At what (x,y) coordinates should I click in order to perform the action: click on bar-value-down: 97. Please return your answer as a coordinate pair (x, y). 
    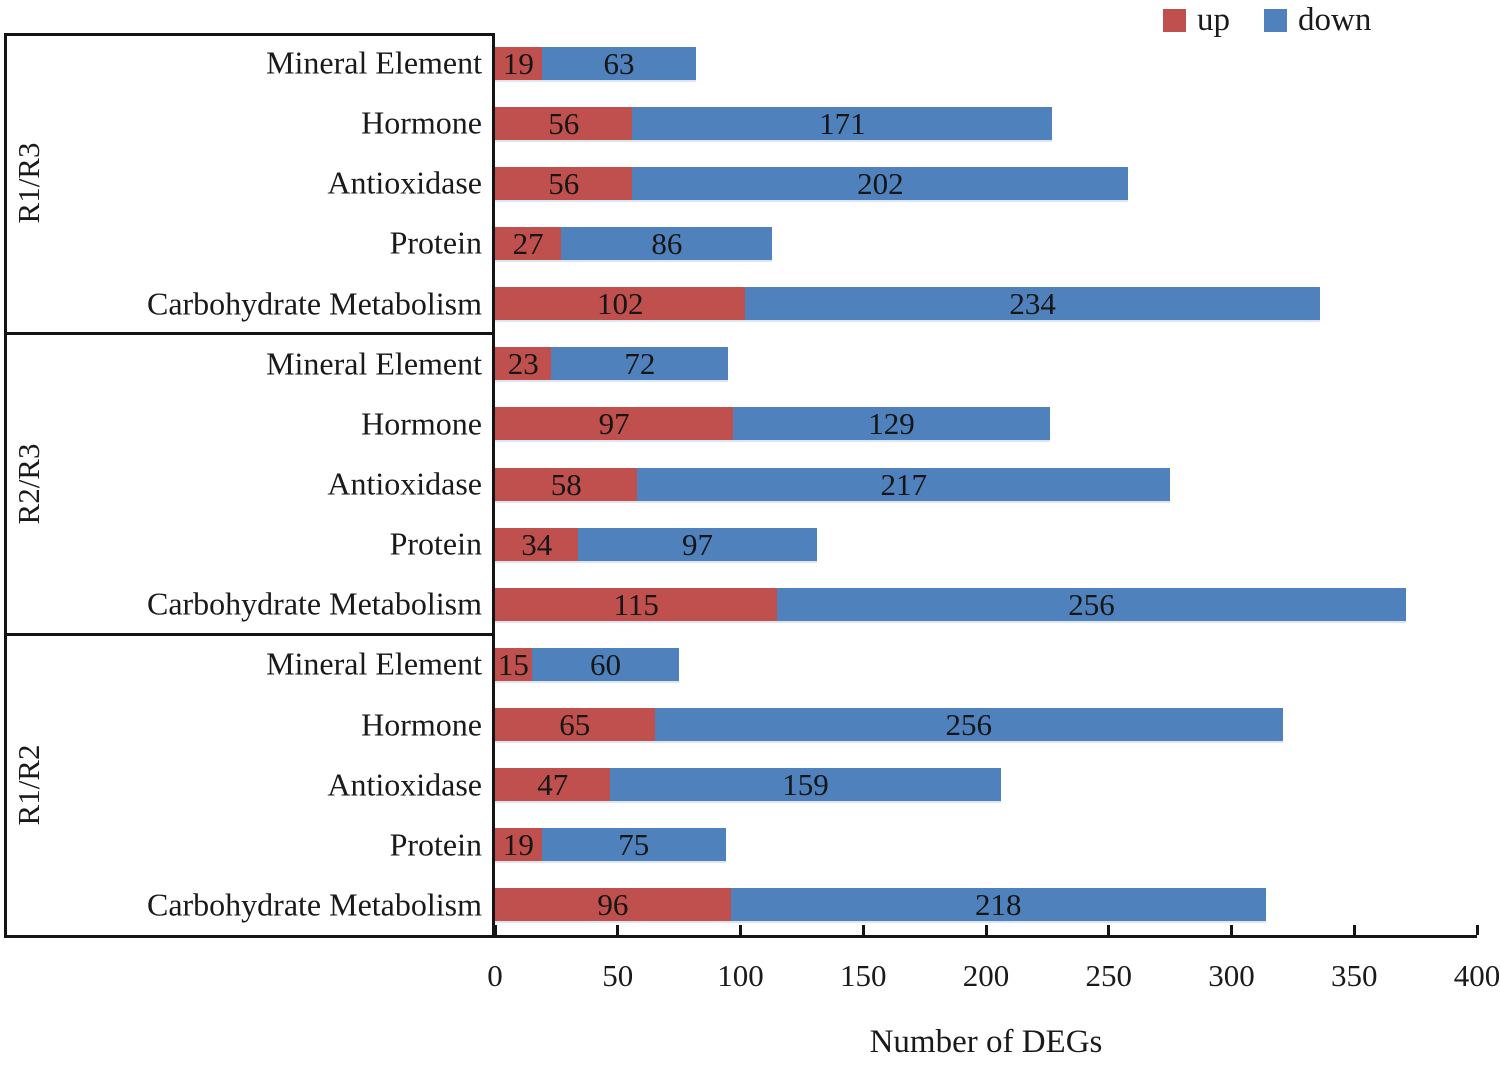
    Looking at the image, I should click on (698, 544).